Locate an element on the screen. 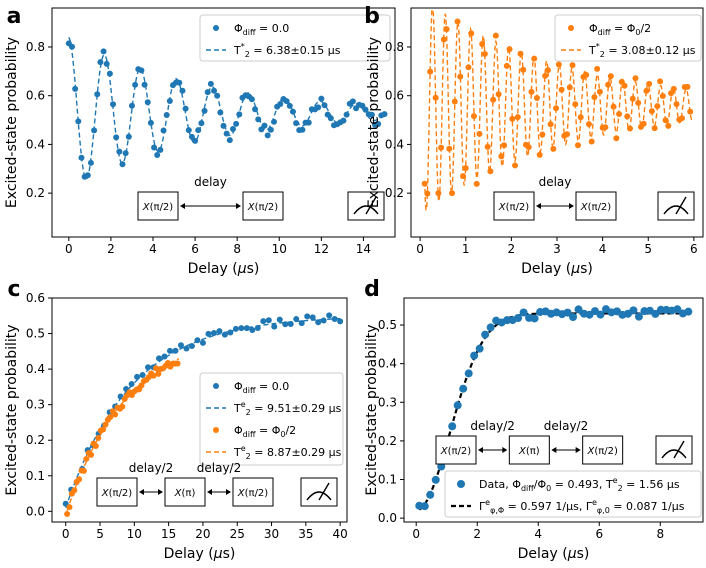  x-tick-label: 6 is located at coordinates (195, 249).